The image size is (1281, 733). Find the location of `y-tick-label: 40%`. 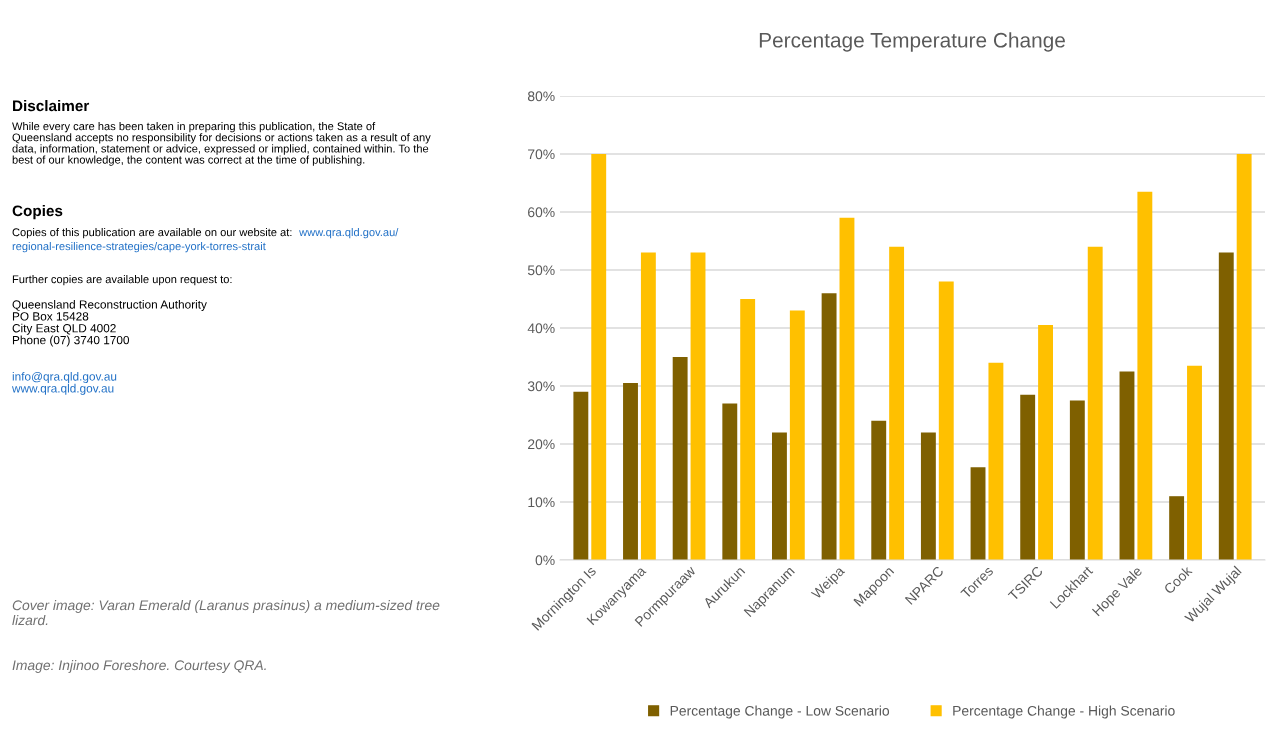

y-tick-label: 40% is located at coordinates (541, 328).